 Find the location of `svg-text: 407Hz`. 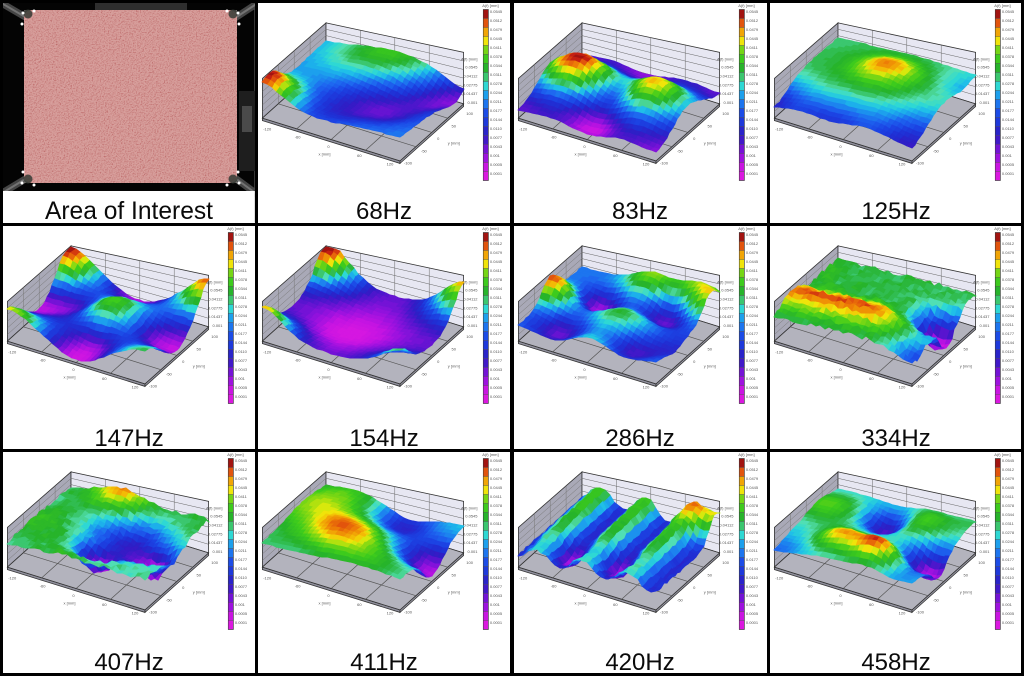

svg-text: 407Hz is located at coordinates (128, 661).